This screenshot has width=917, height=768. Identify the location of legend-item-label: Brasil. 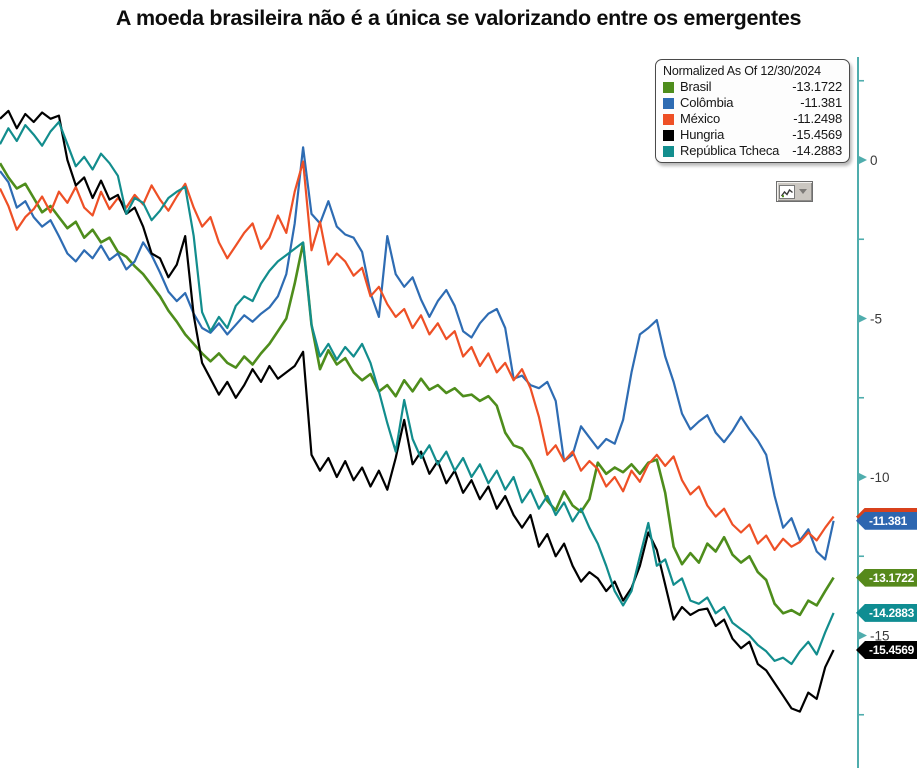
(696, 86).